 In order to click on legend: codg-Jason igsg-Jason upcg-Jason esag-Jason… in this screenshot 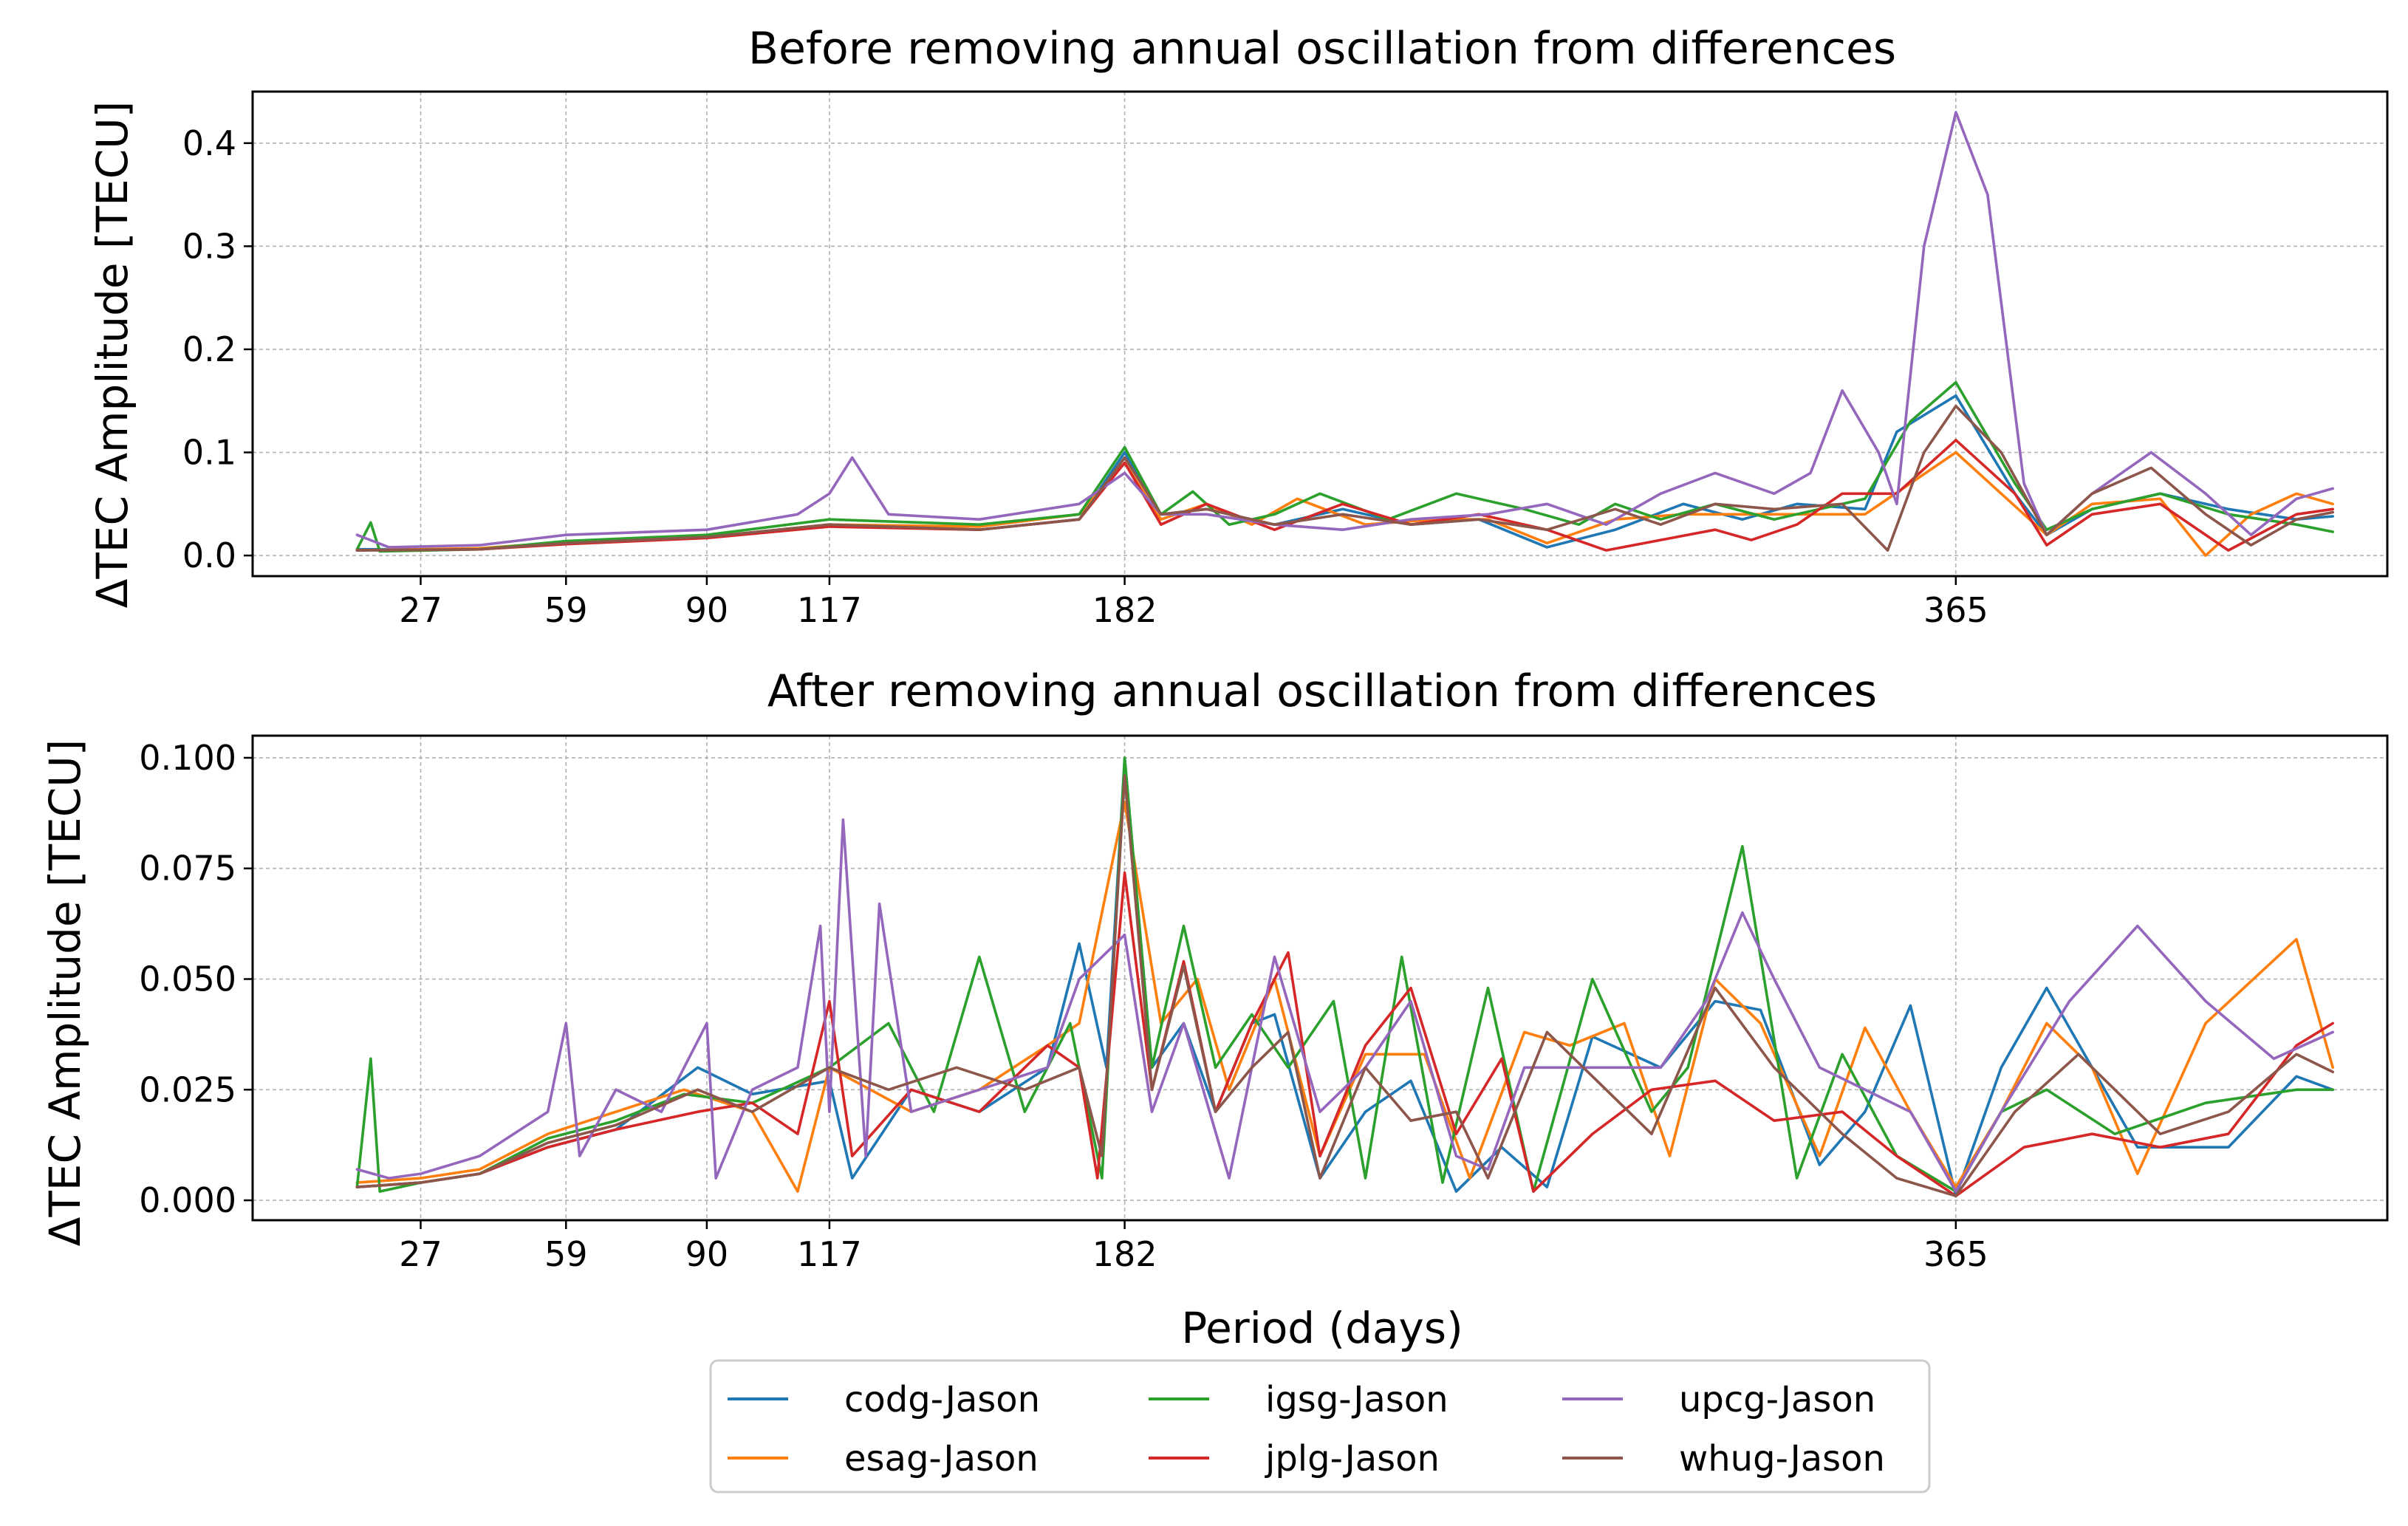, I will do `click(1320, 1426)`.